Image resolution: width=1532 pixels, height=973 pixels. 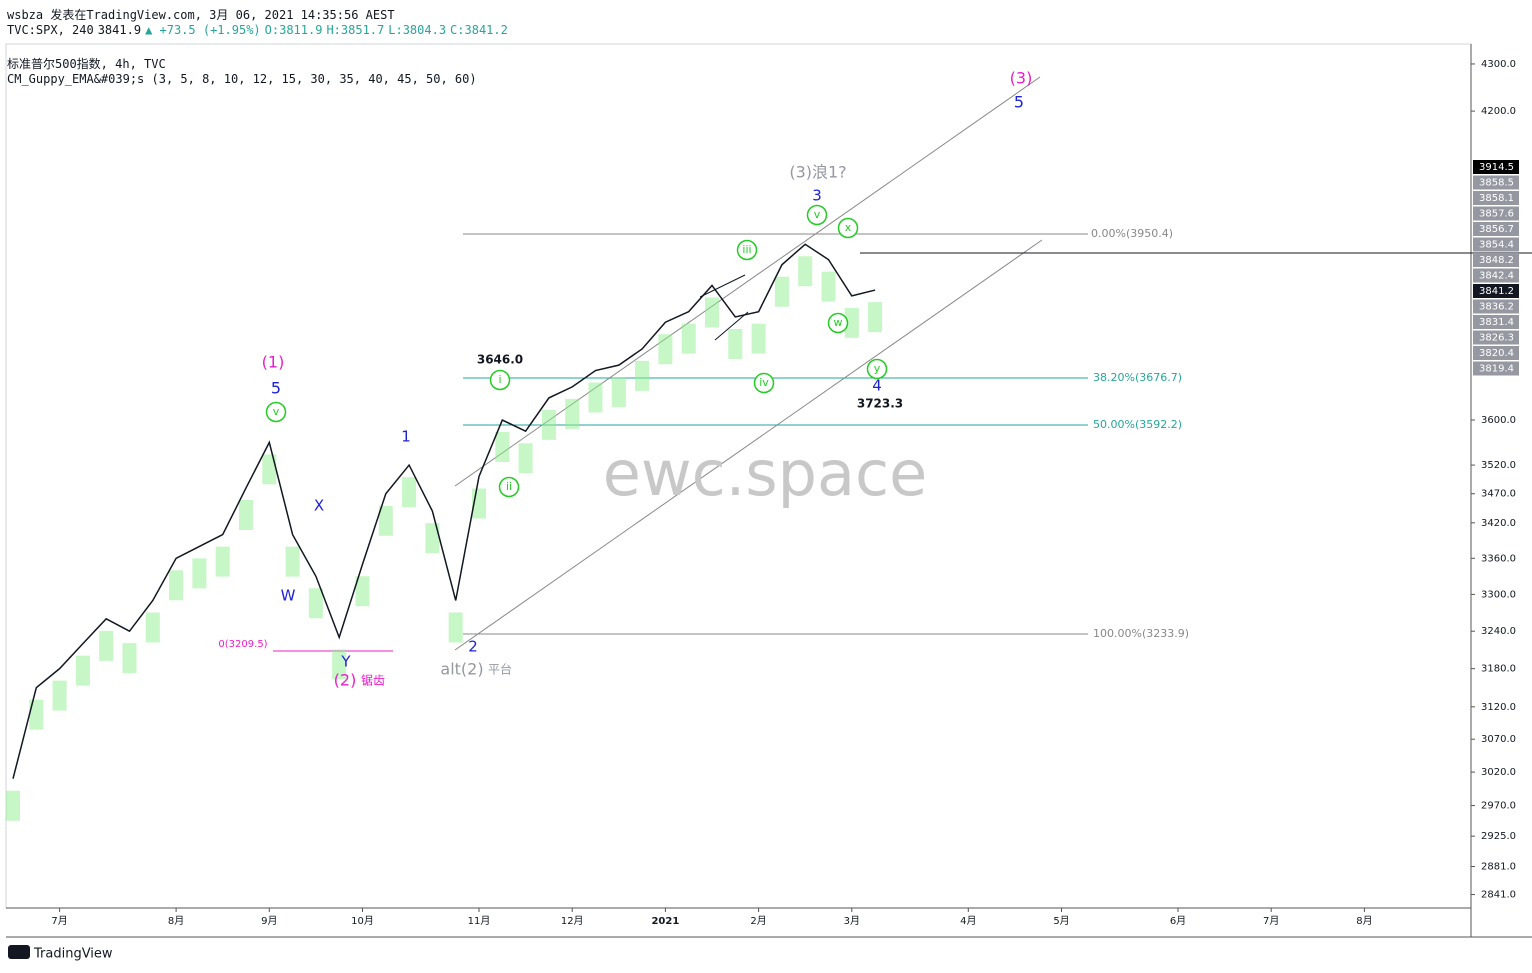 I want to click on wave-label: x, so click(x=848, y=227).